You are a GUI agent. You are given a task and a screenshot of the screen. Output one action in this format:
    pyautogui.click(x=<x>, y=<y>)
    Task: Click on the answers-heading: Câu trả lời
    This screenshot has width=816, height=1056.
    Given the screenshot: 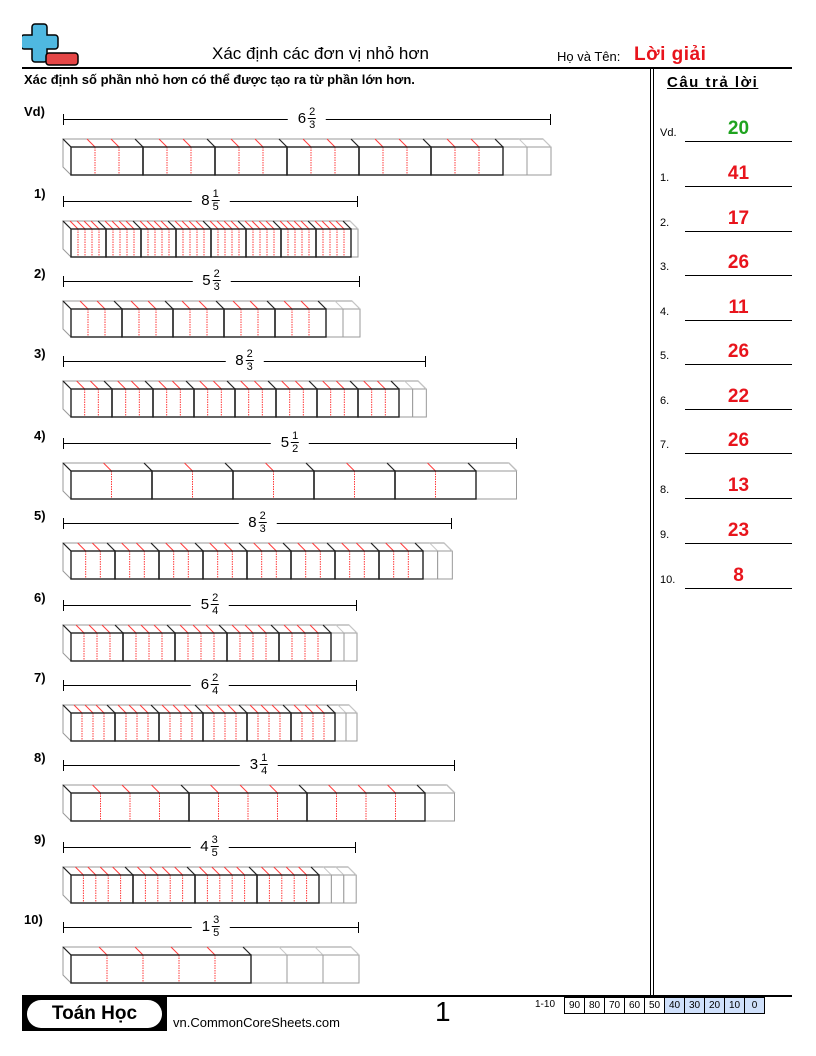 What is the action you would take?
    pyautogui.click(x=713, y=82)
    